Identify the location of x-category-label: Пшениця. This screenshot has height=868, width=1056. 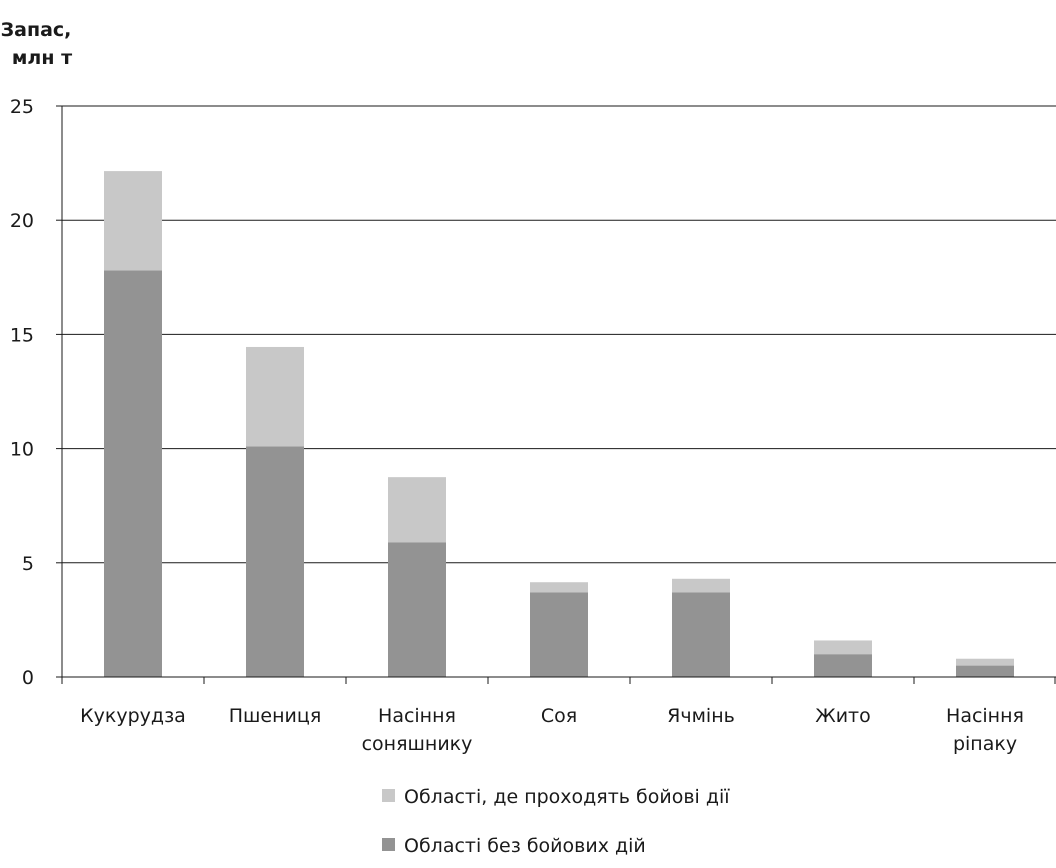
(275, 716).